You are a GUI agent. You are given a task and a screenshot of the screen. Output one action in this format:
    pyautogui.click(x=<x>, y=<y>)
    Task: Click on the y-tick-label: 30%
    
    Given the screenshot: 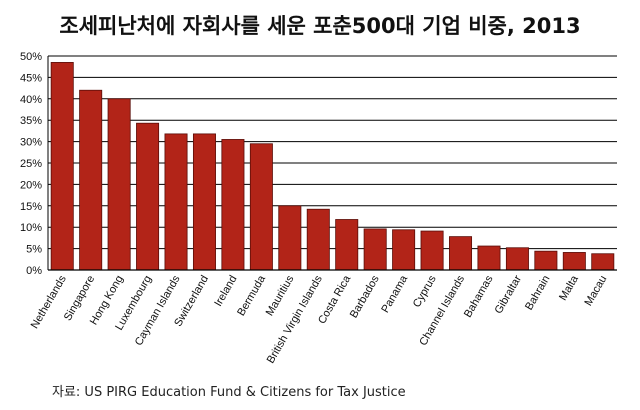 What is the action you would take?
    pyautogui.click(x=31, y=143)
    